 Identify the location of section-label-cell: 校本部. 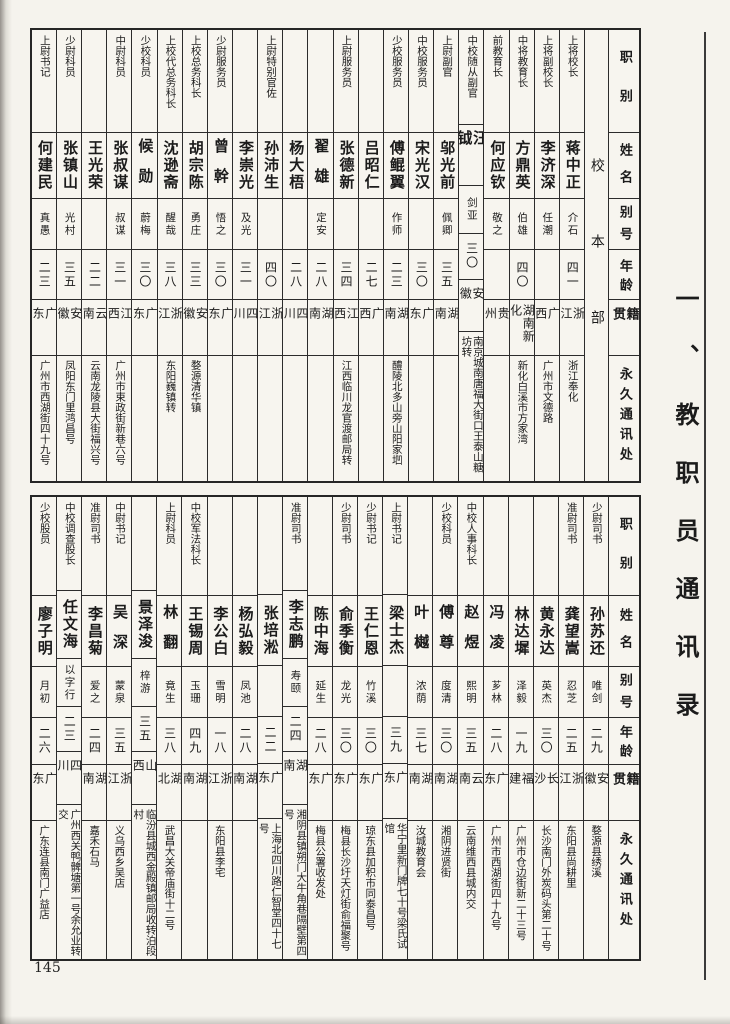
(596, 255).